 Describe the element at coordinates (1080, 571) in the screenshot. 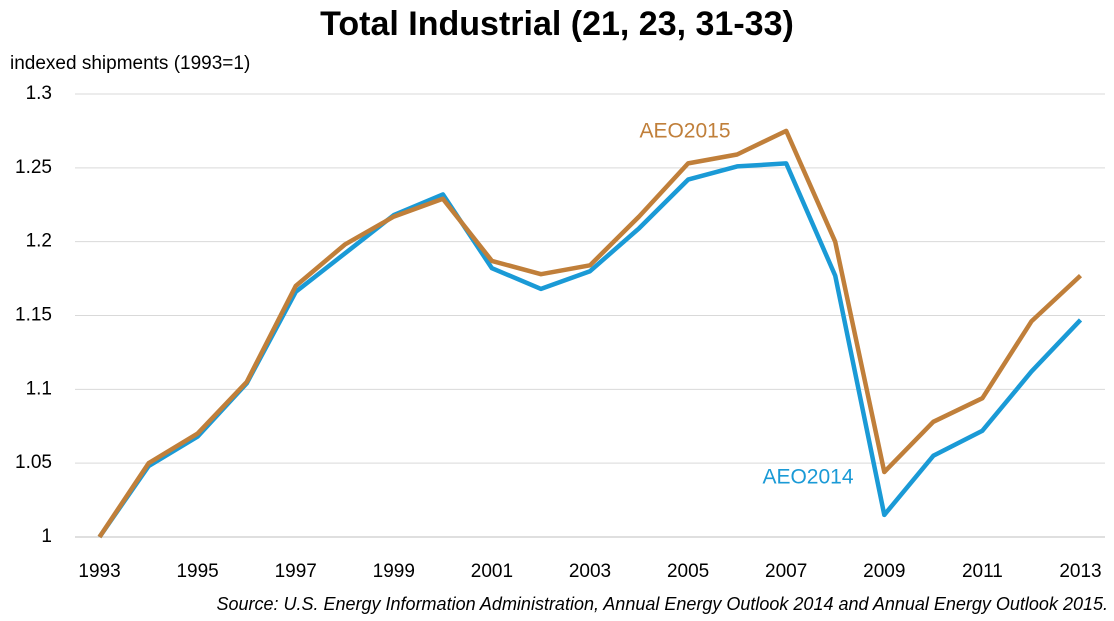

I see `x-tick-label: 2013` at that location.